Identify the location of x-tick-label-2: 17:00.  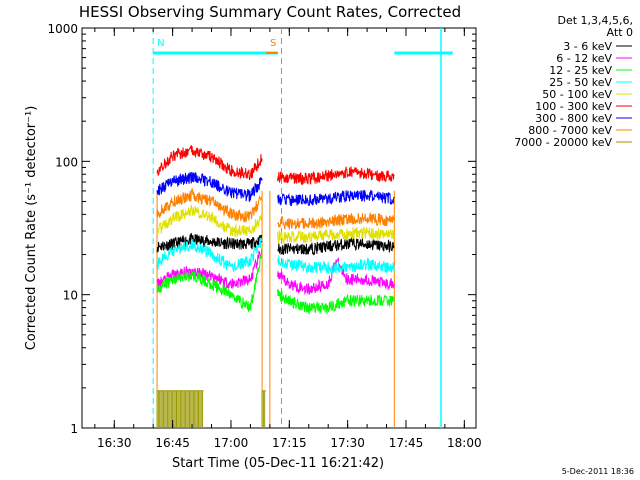
(231, 443).